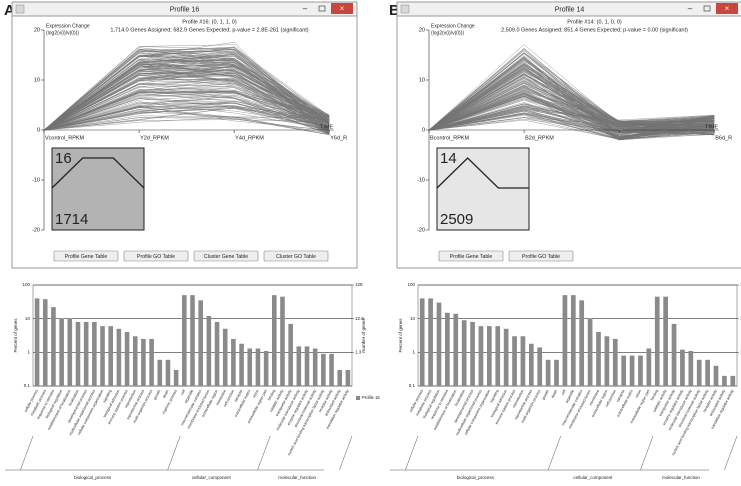  What do you see at coordinates (723, 138) in the screenshot?
I see `x-tick-label: B6d_R` at bounding box center [723, 138].